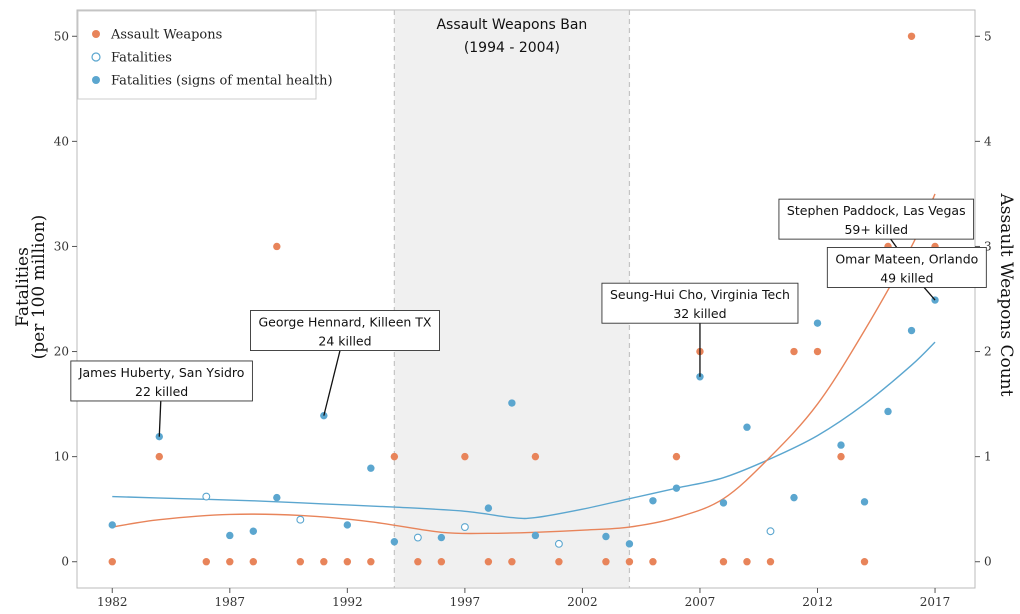 The image size is (1020, 614). What do you see at coordinates (230, 602) in the screenshot?
I see `x-tick-label: 1987` at bounding box center [230, 602].